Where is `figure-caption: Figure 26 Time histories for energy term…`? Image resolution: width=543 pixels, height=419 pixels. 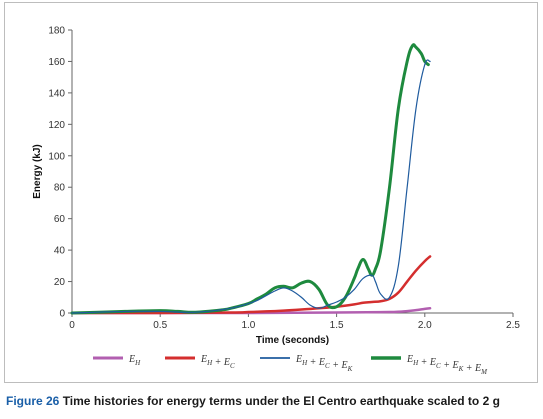
figure-caption: Figure 26 Time histories for energy term… is located at coordinates (253, 401).